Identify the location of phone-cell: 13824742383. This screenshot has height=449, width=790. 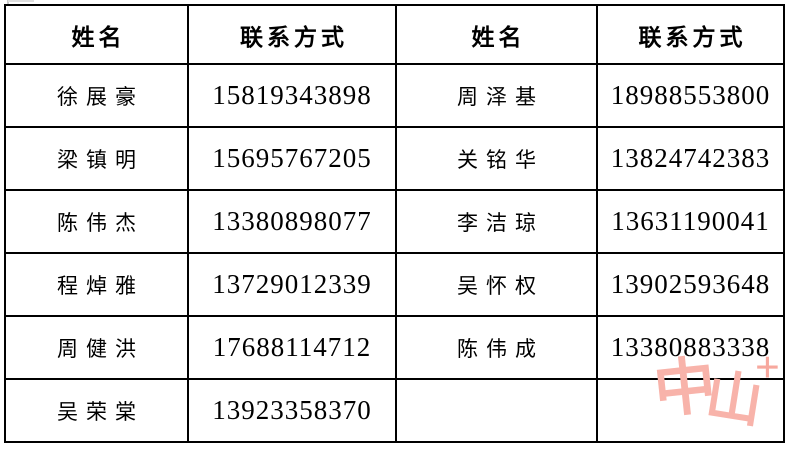
(690, 158).